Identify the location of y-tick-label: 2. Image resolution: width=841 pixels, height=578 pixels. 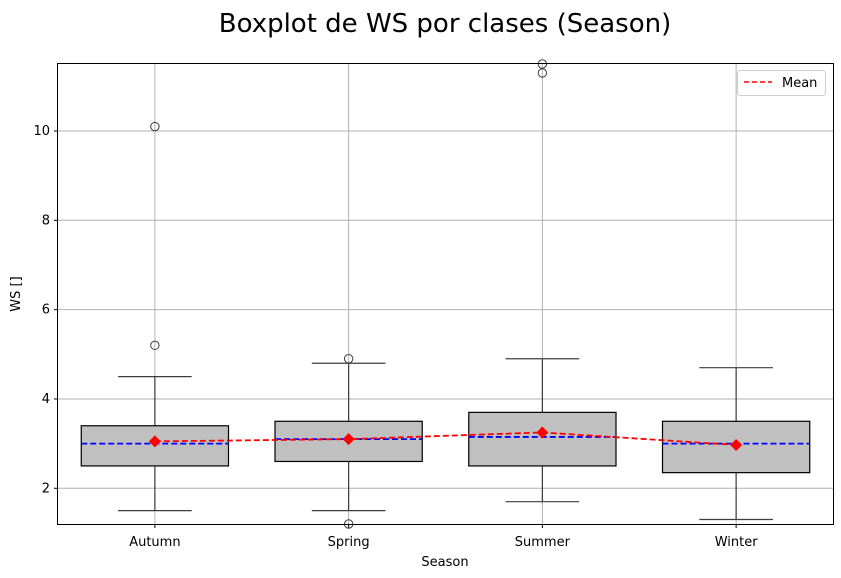
(46, 488).